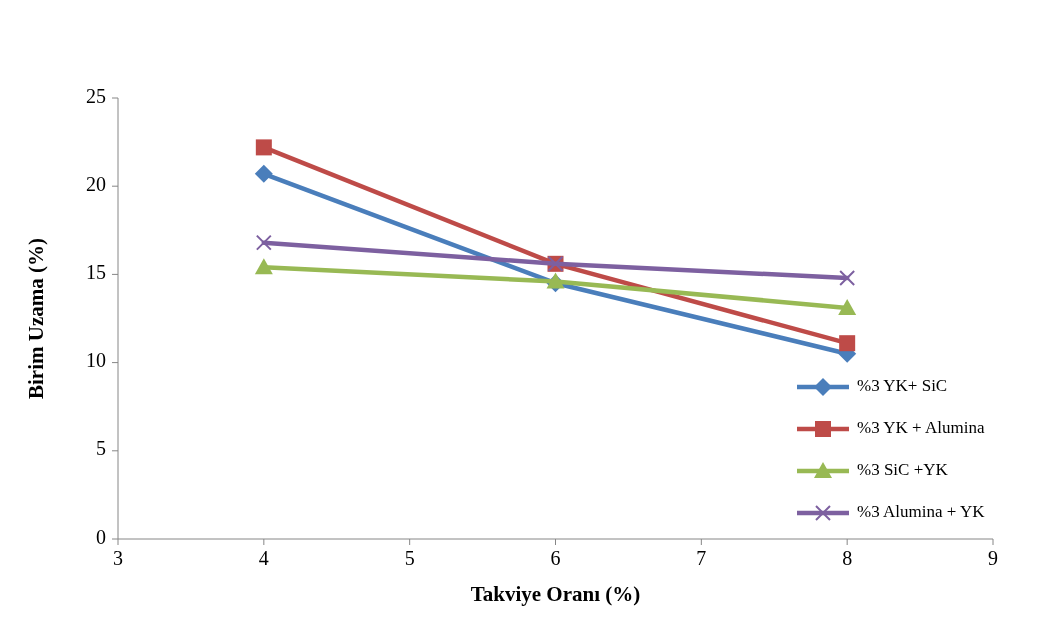  I want to click on legend-label: %3 Alumina + YK, so click(921, 511).